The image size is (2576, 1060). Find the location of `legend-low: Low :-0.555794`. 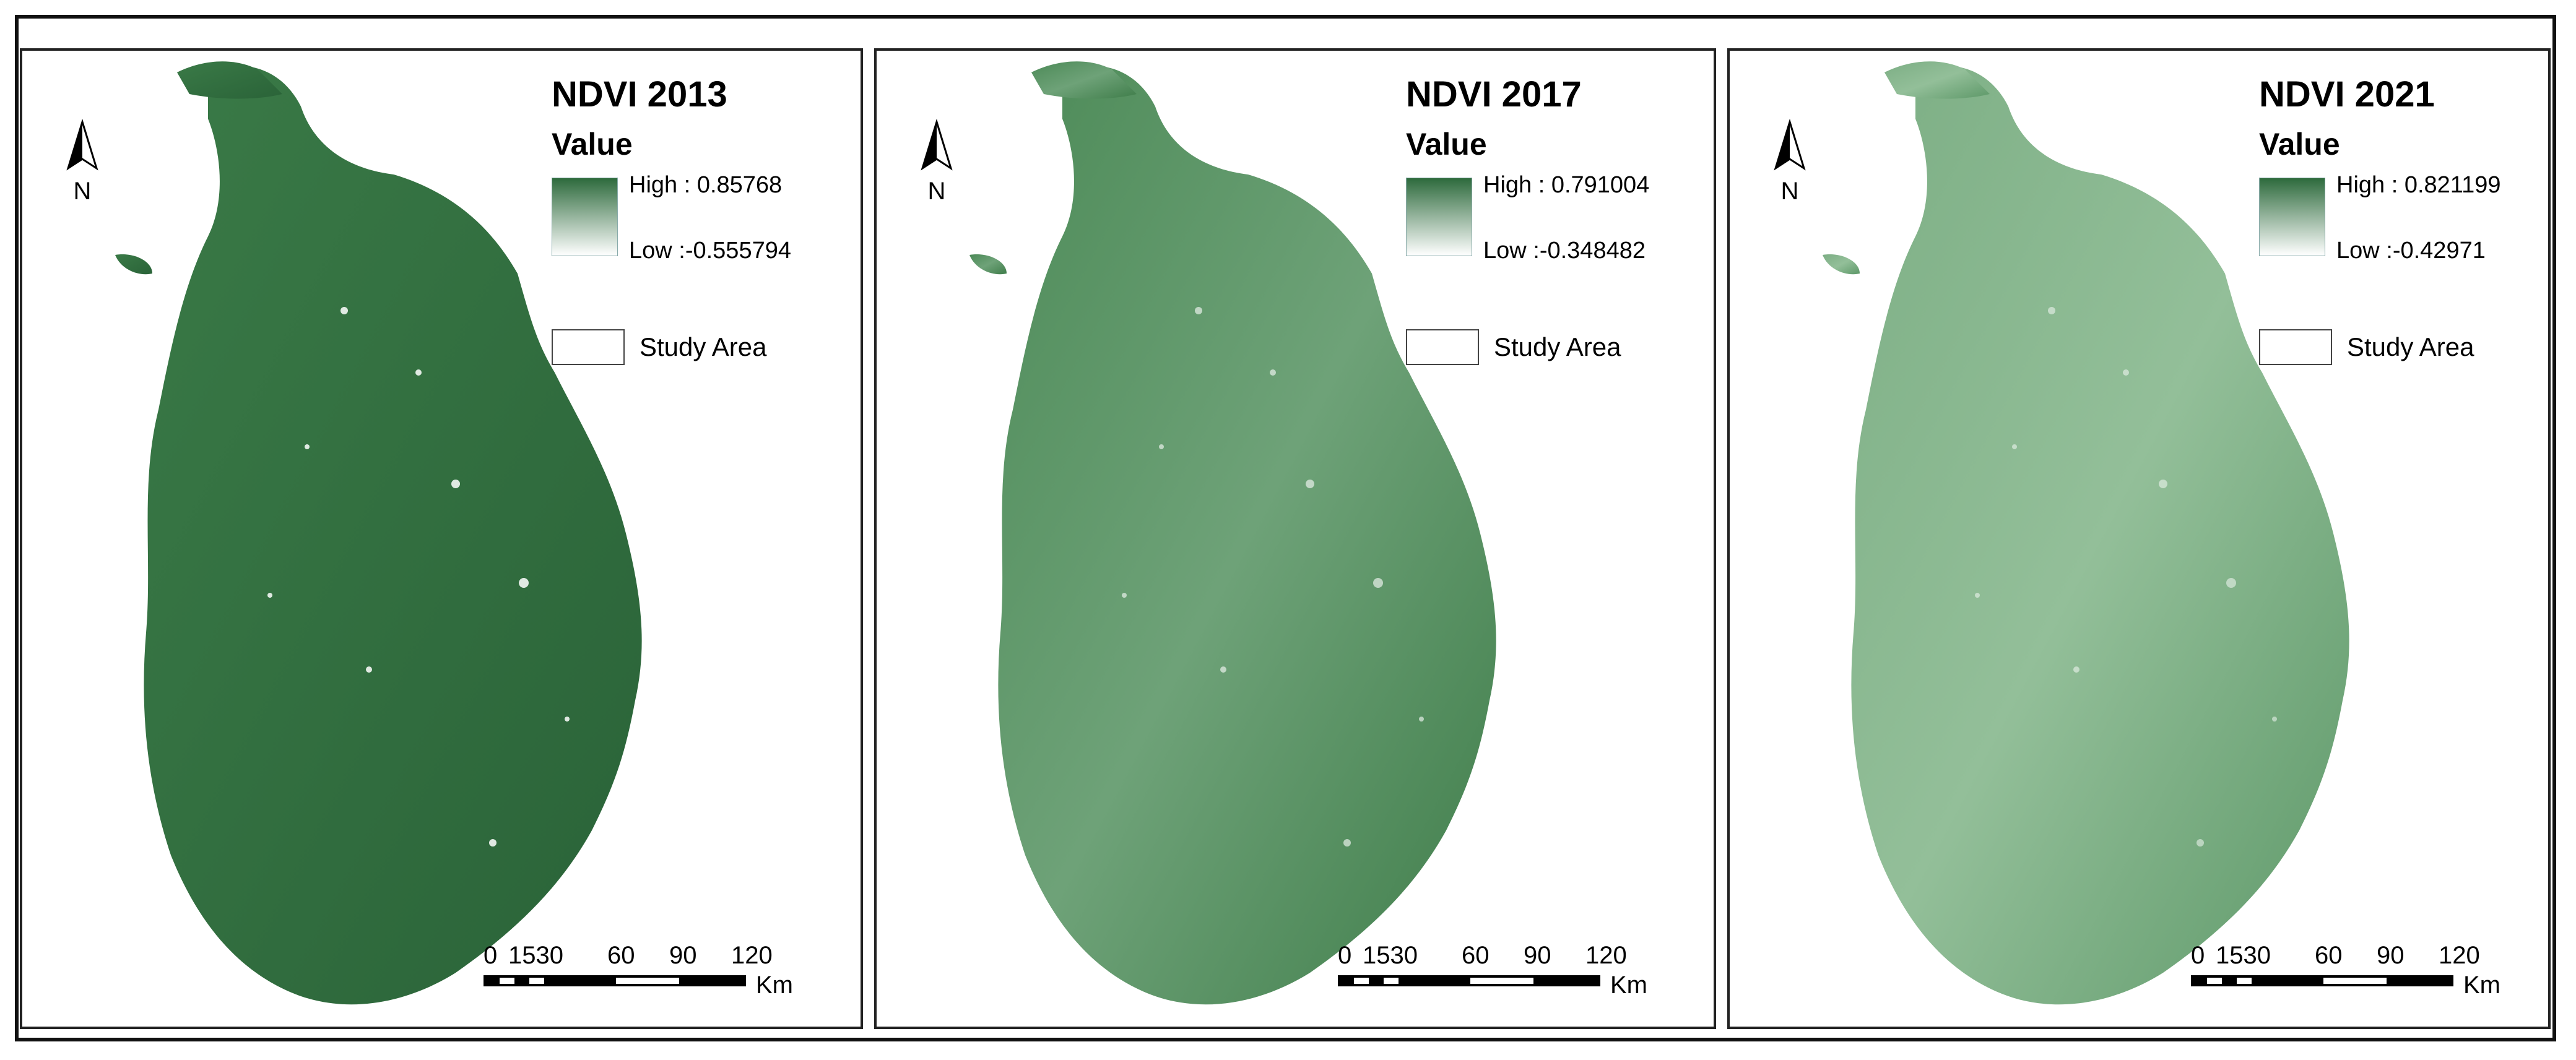

legend-low: Low :-0.555794 is located at coordinates (710, 251).